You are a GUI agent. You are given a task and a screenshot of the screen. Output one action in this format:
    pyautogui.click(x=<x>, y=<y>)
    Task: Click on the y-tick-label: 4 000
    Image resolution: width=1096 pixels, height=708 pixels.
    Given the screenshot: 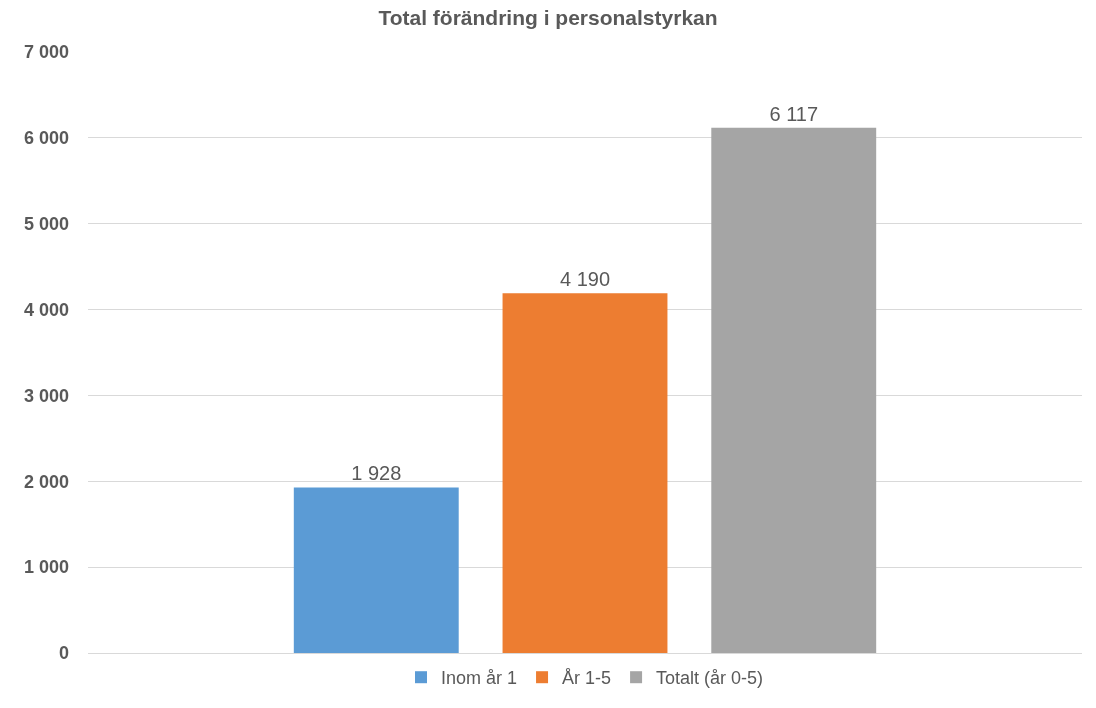 What is the action you would take?
    pyautogui.click(x=46, y=309)
    